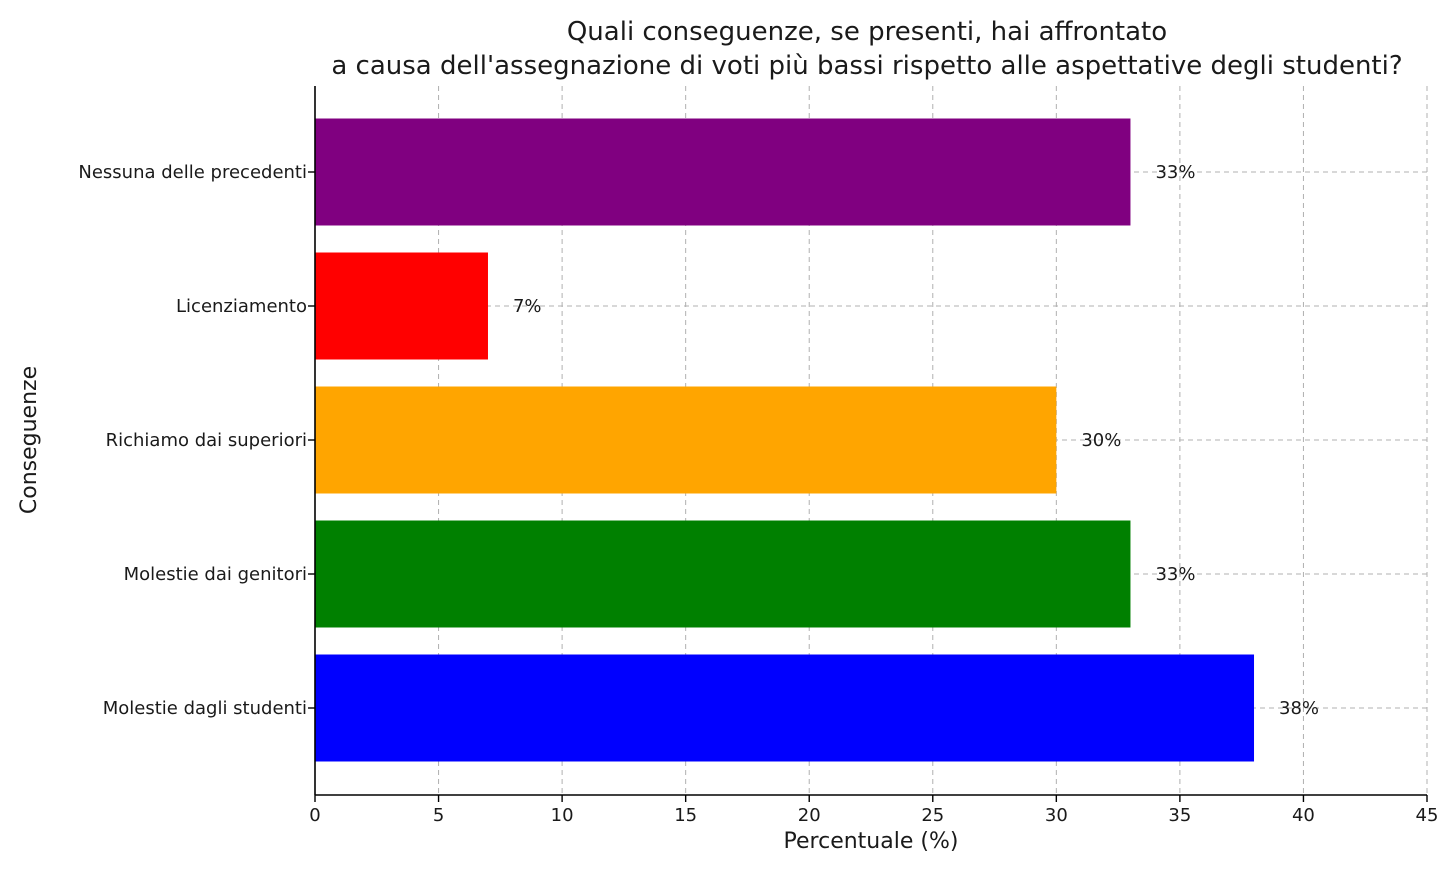  Describe the element at coordinates (1303, 815) in the screenshot. I see `x-tick-label: 40` at that location.